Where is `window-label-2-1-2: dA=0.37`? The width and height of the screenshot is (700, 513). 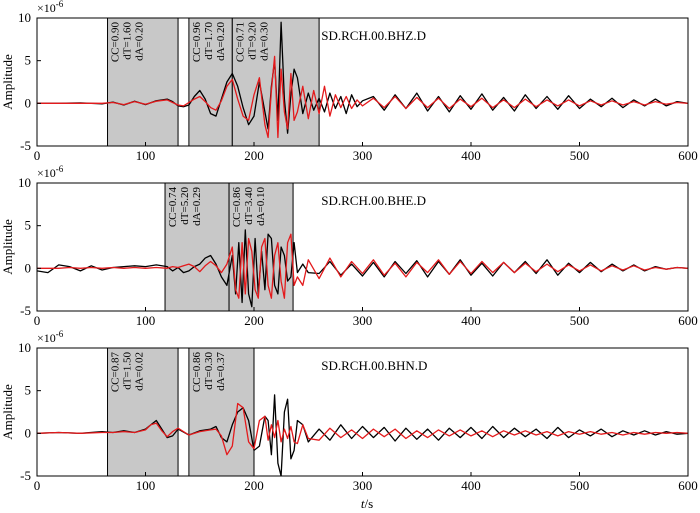 window-label-2-1-2: dA=0.37 is located at coordinates (221, 371).